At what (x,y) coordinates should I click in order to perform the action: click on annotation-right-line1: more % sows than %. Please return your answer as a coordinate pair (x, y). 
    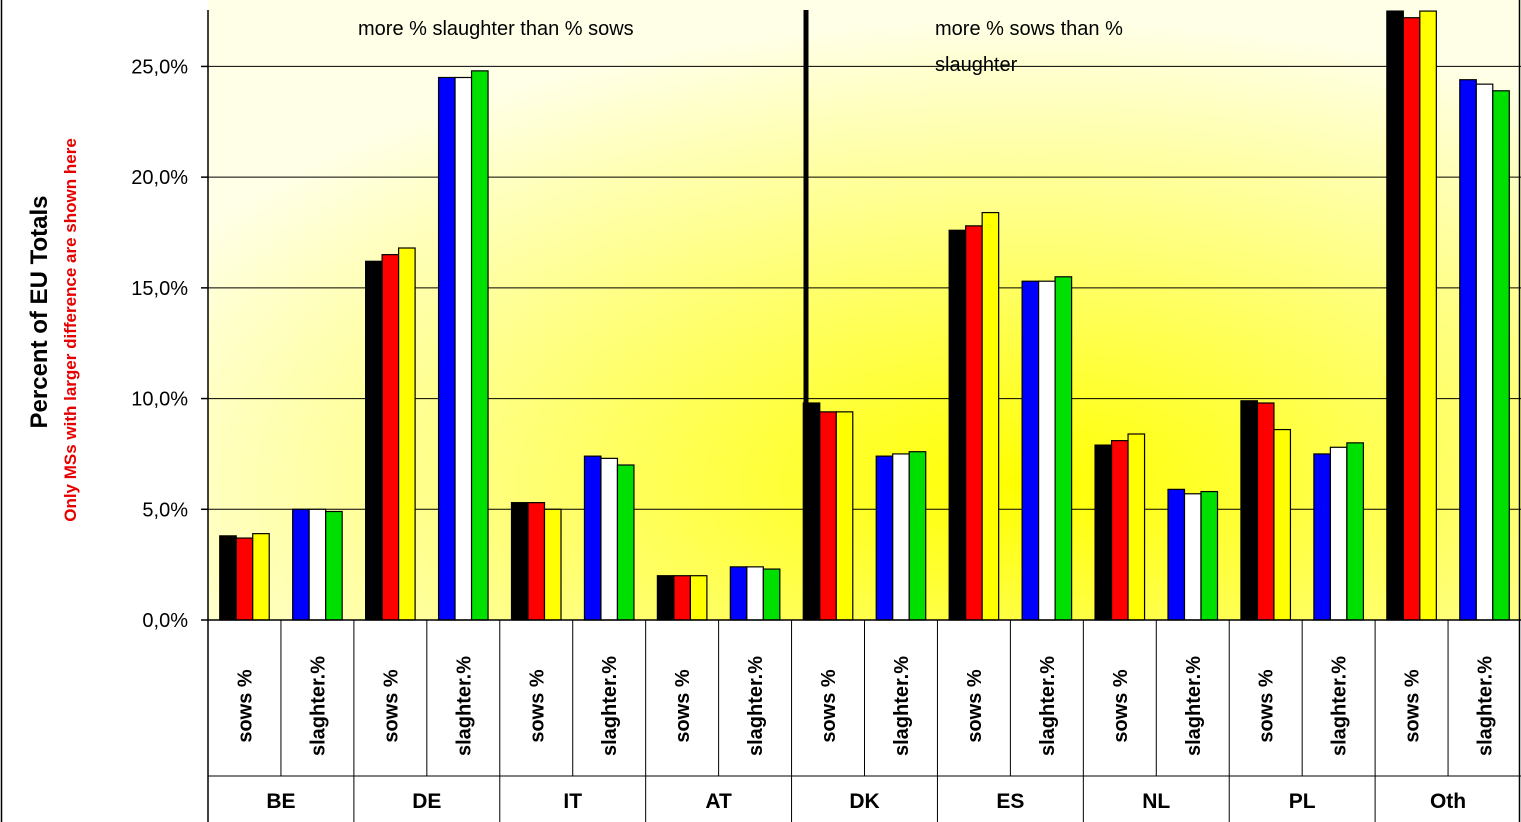
    Looking at the image, I should click on (1029, 29).